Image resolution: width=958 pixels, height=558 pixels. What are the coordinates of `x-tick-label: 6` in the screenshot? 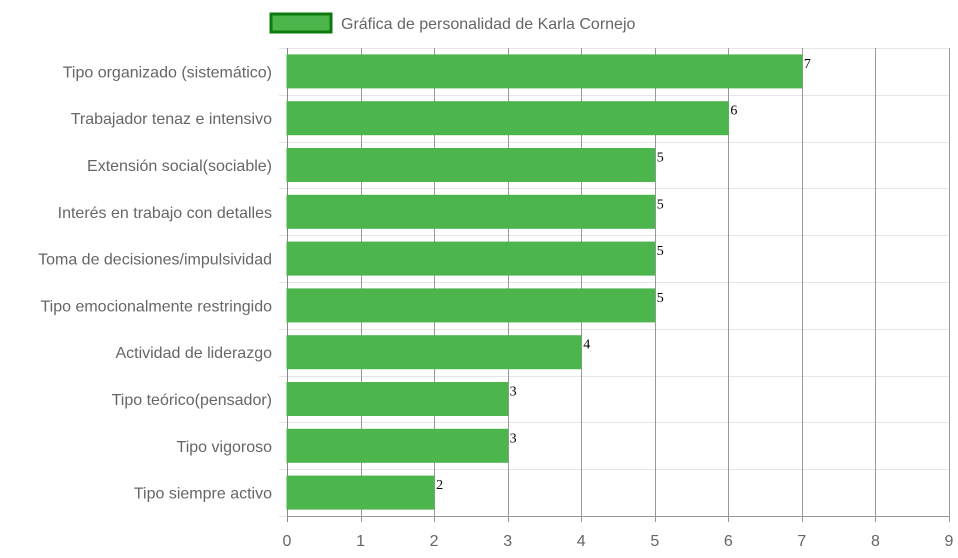 It's located at (728, 541).